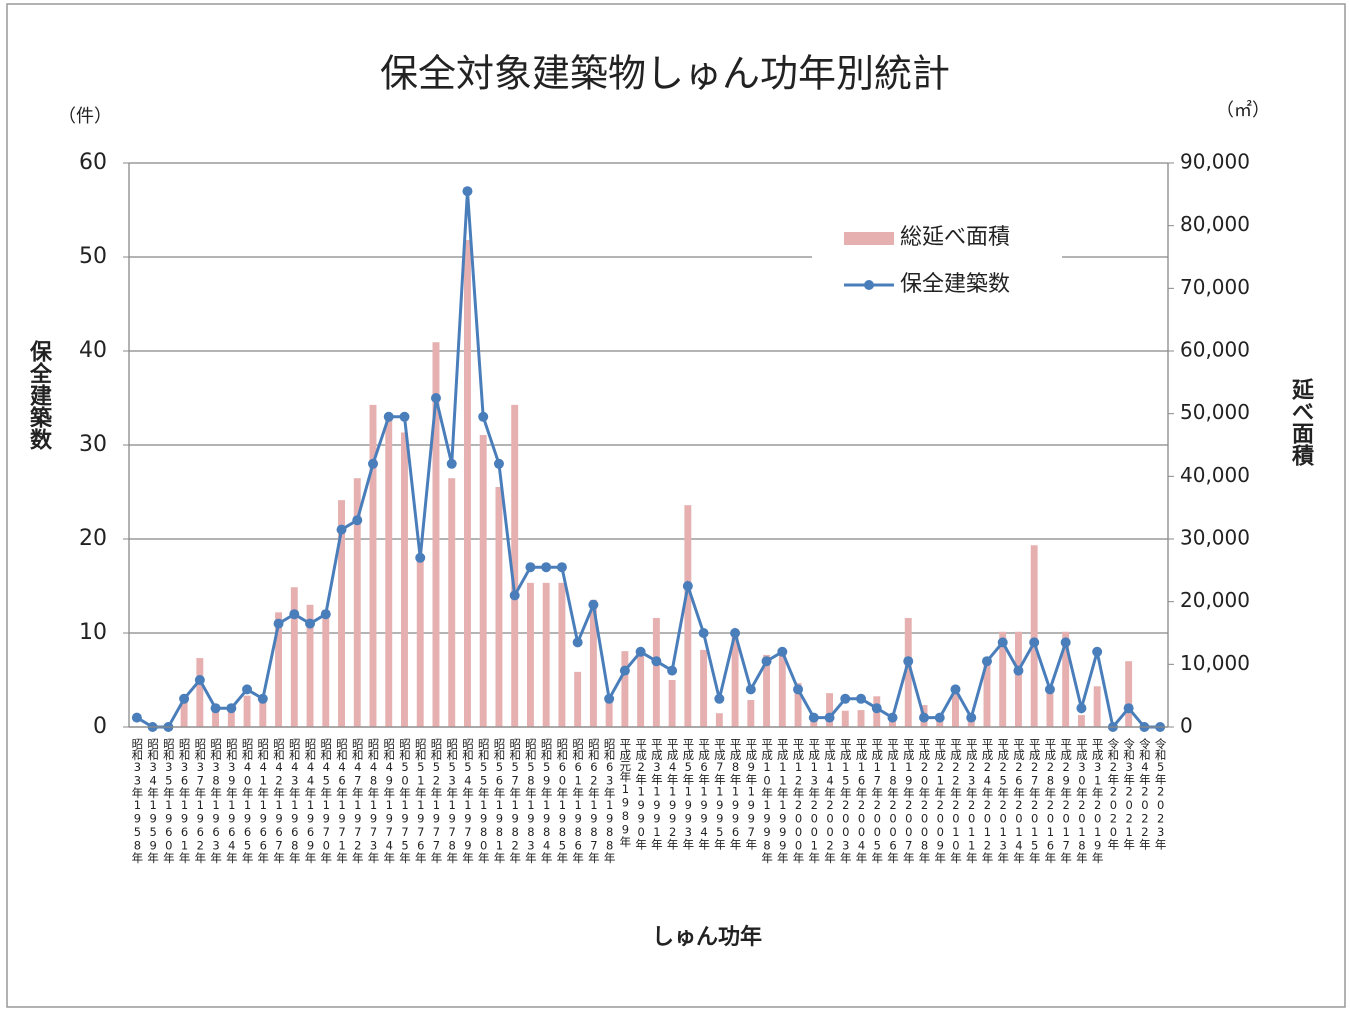  I want to click on y-tick-label: 10, so click(93, 632).